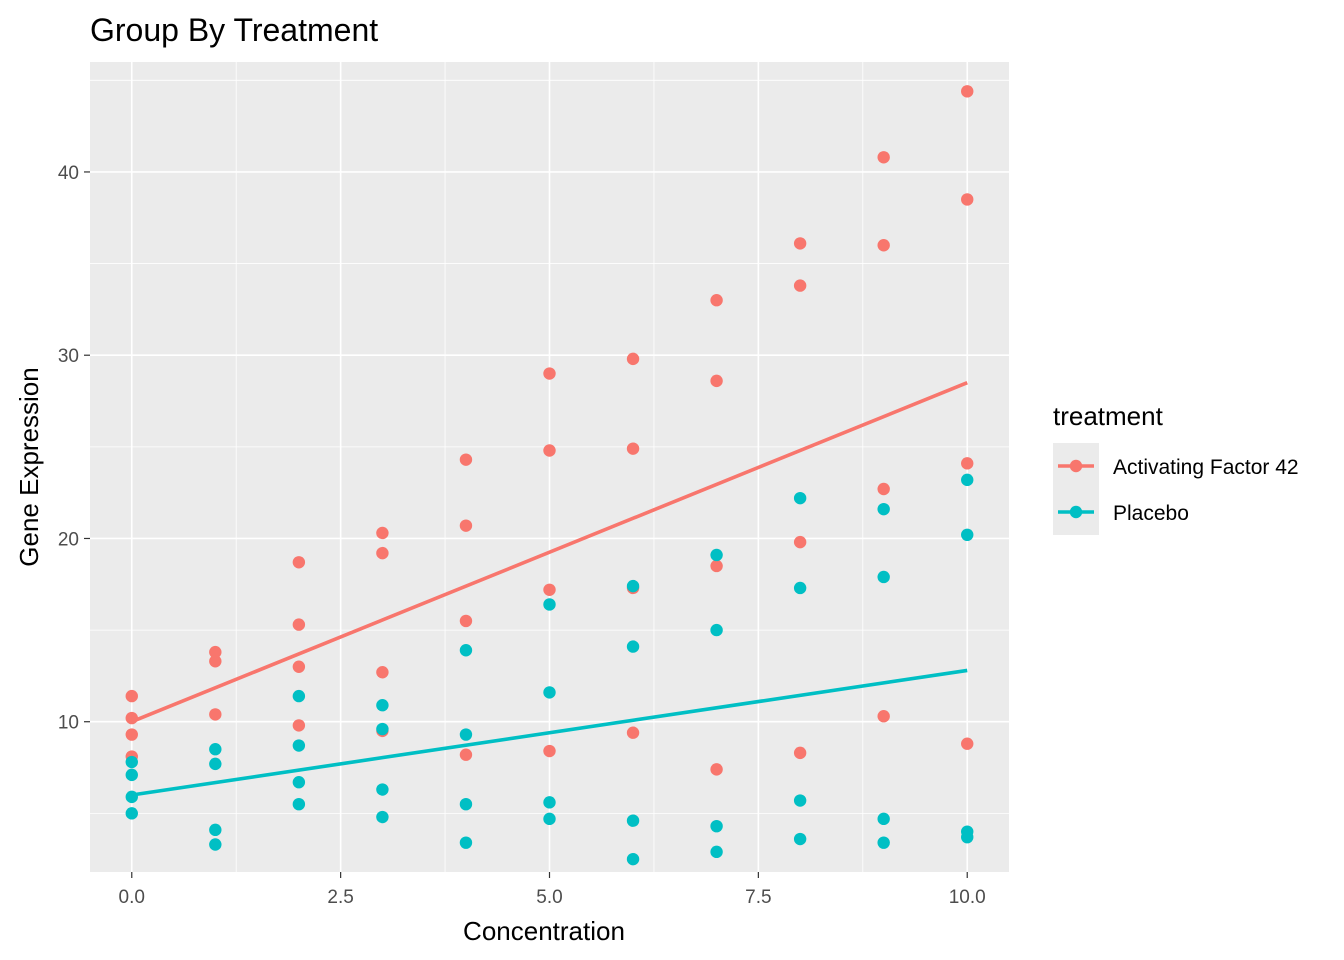  What do you see at coordinates (68, 539) in the screenshot?
I see `y-tick-label: 20` at bounding box center [68, 539].